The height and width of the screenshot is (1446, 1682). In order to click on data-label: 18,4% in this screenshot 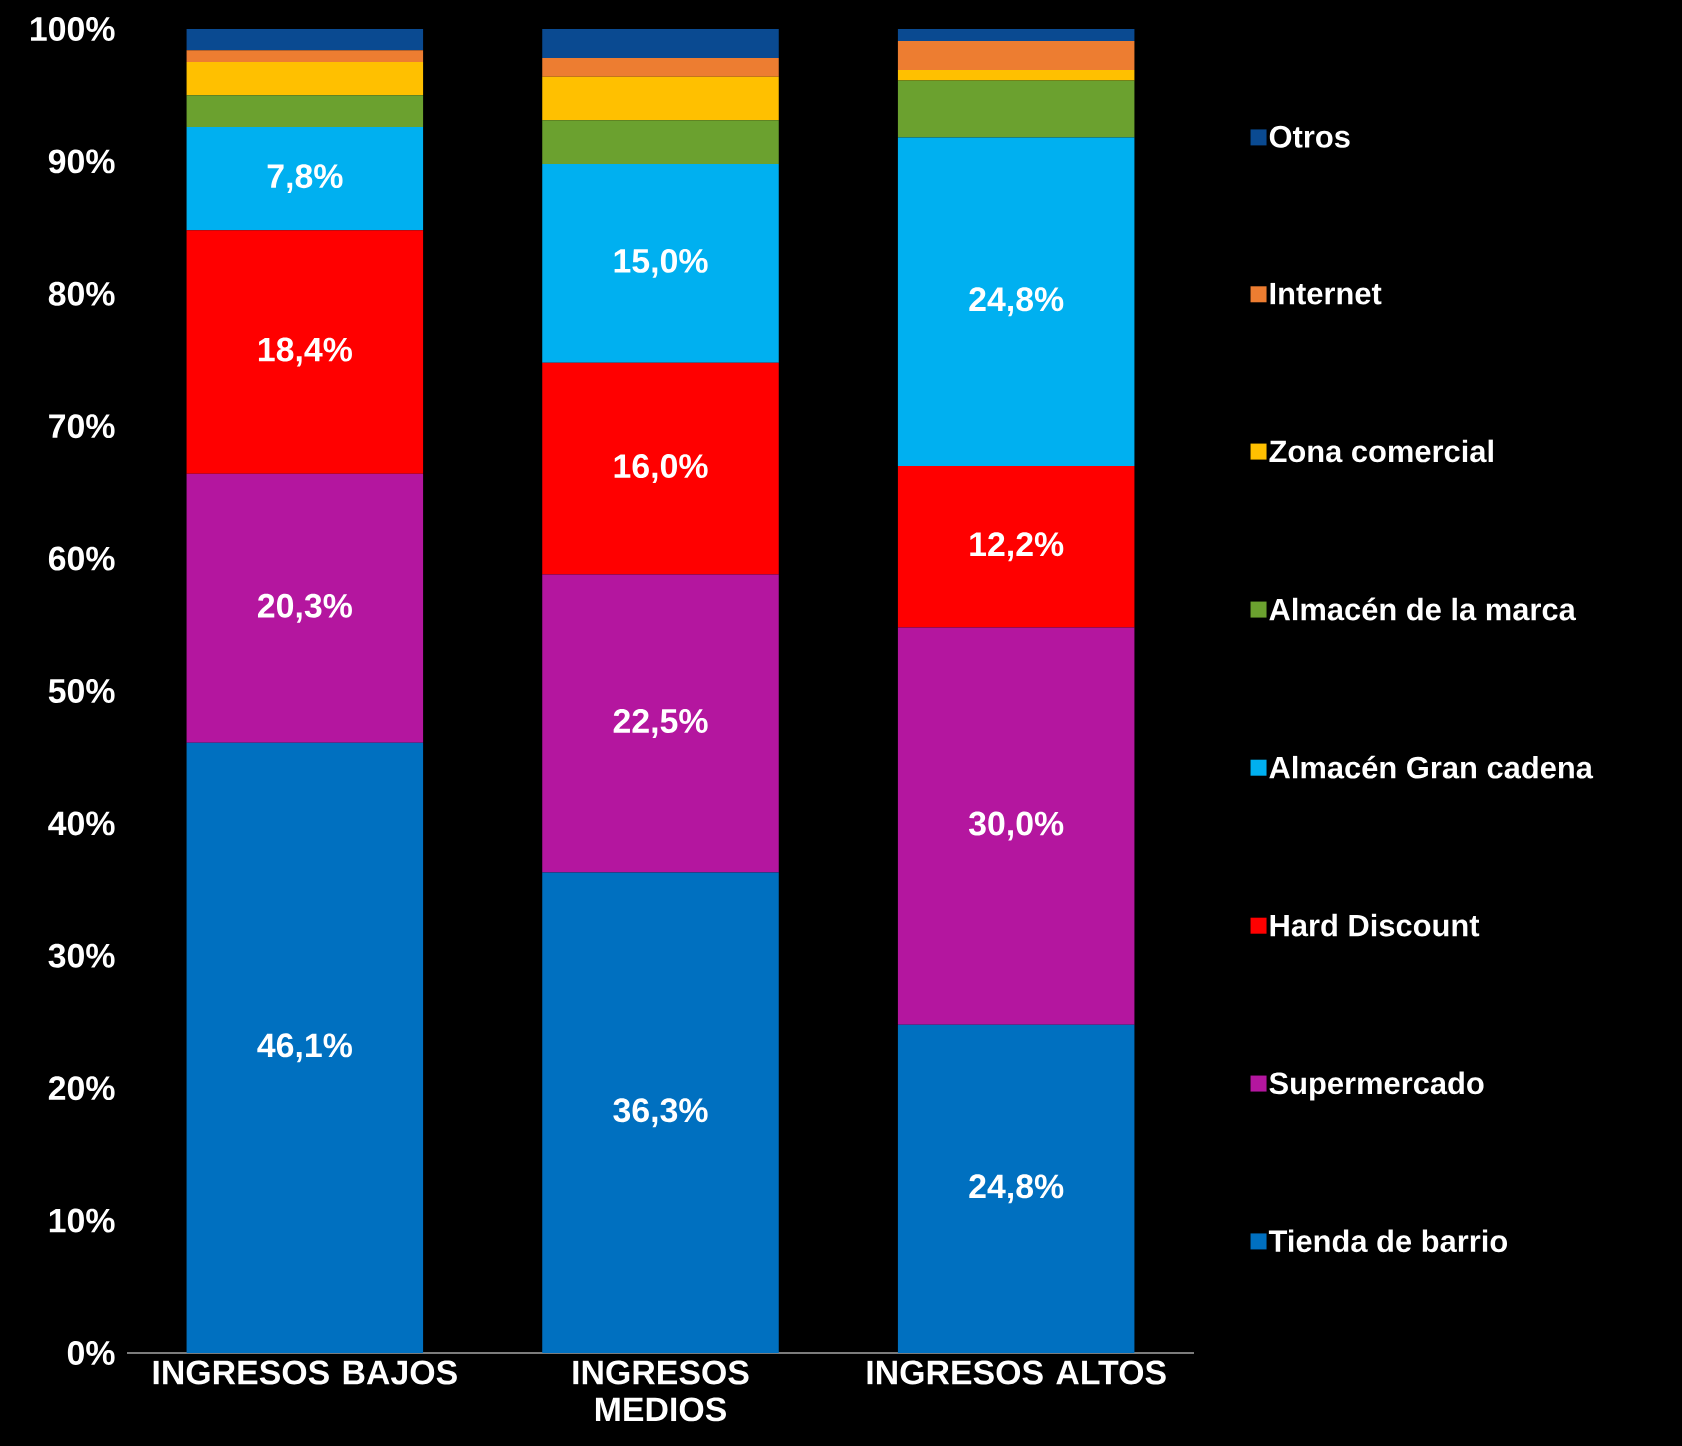, I will do `click(305, 352)`.